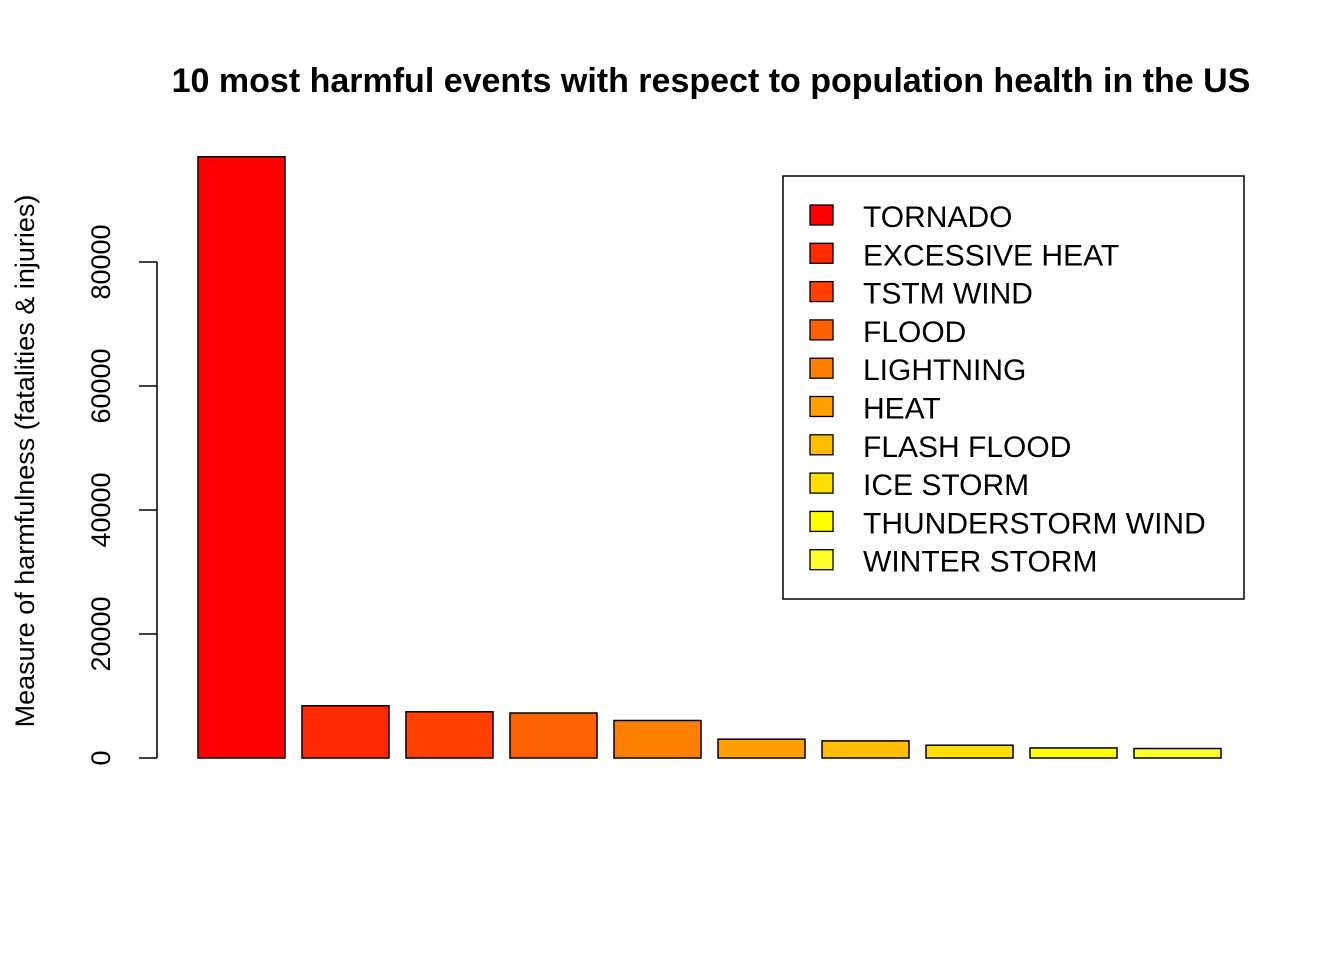  What do you see at coordinates (101, 757) in the screenshot?
I see `y-tick-label: 0` at bounding box center [101, 757].